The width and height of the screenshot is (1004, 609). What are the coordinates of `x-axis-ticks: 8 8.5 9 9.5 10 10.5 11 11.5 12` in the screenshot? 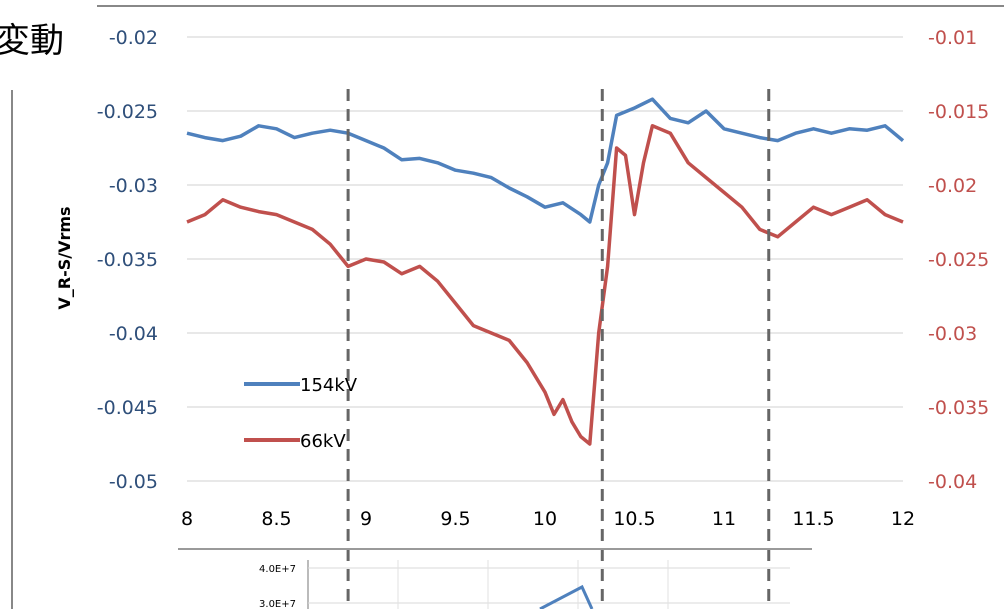 It's located at (548, 519).